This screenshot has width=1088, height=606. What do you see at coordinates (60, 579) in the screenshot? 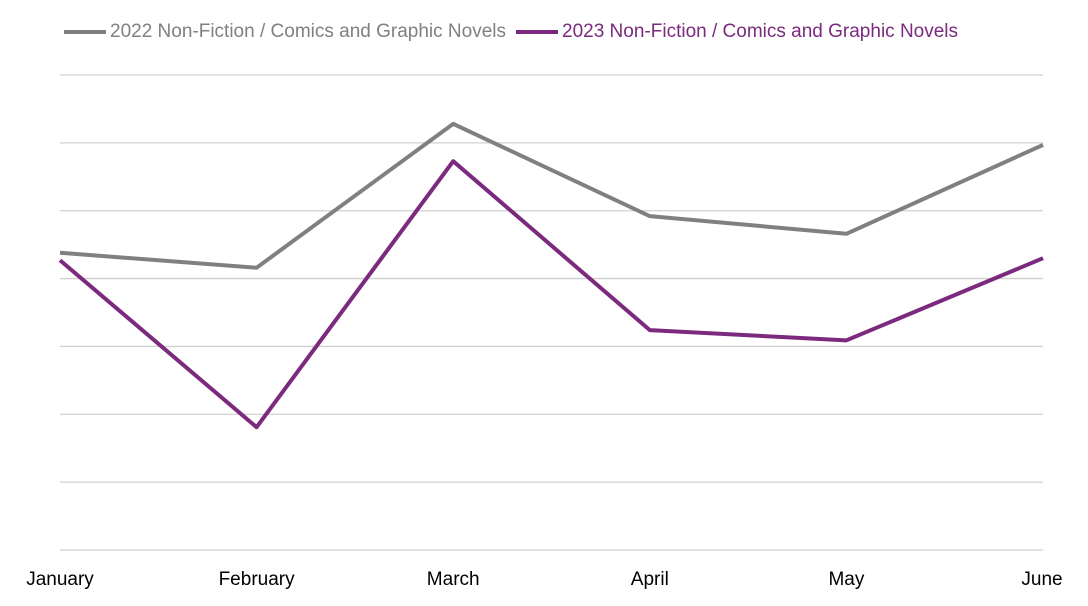
I see `x-tick-label: January` at bounding box center [60, 579].